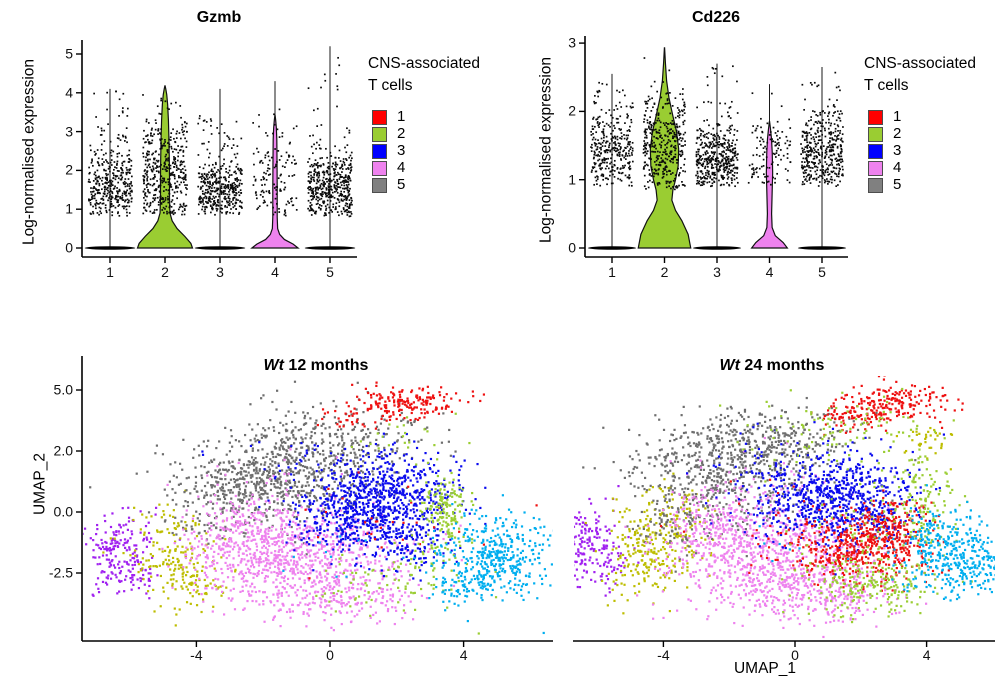 The image size is (1000, 682). What do you see at coordinates (330, 655) in the screenshot?
I see `umap1-xtick-label: 0` at bounding box center [330, 655].